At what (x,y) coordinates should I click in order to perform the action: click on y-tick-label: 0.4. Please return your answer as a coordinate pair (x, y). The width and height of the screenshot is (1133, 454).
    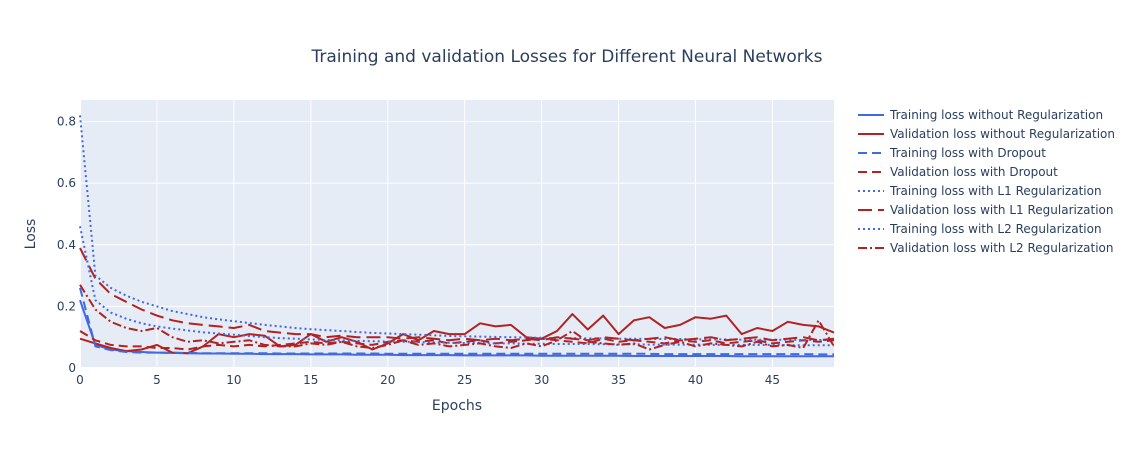
    Looking at the image, I should click on (66, 245).